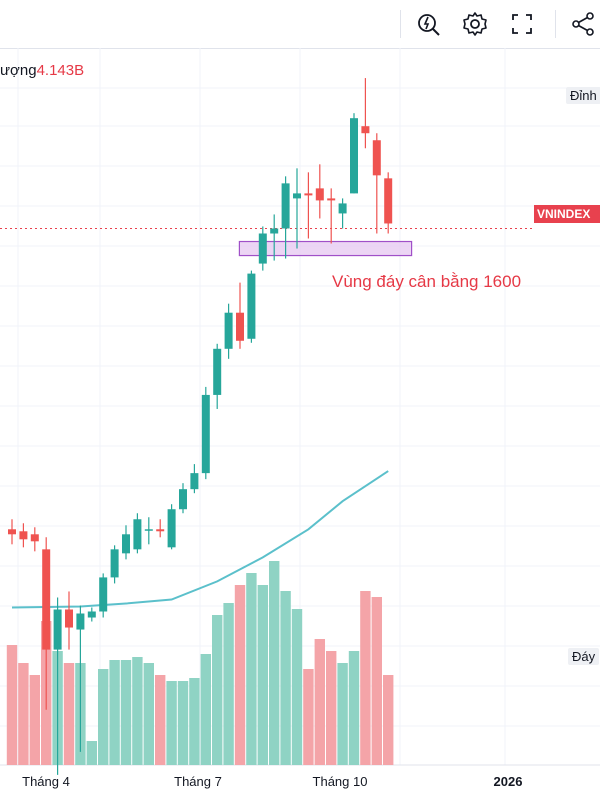 The height and width of the screenshot is (800, 600). I want to click on volume-legend-text: ượng, so click(18, 70).